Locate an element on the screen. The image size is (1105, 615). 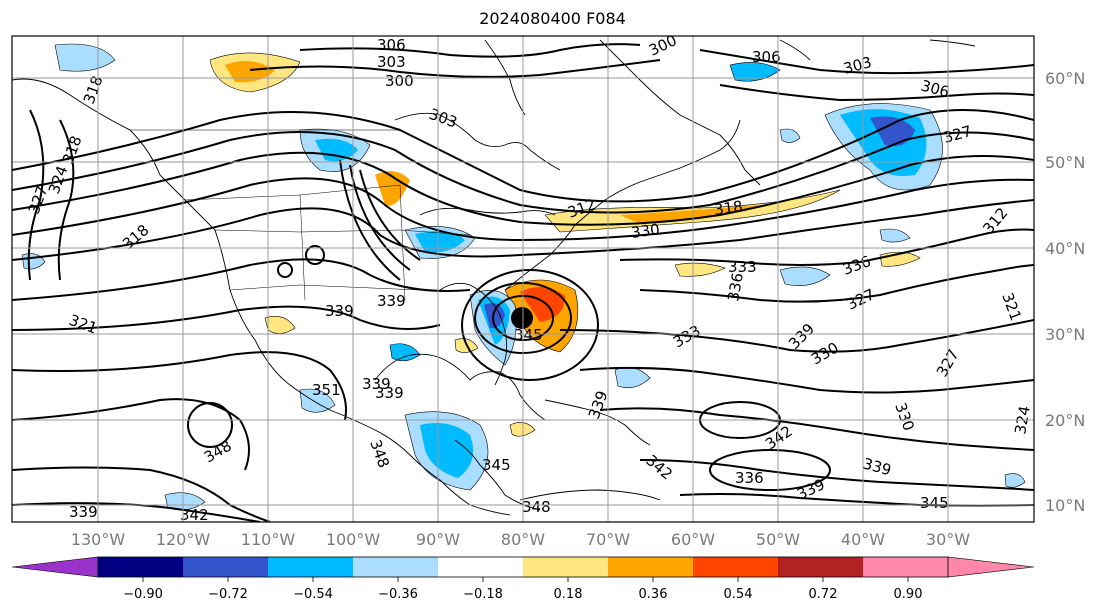
contour-label: 330 is located at coordinates (645, 231).